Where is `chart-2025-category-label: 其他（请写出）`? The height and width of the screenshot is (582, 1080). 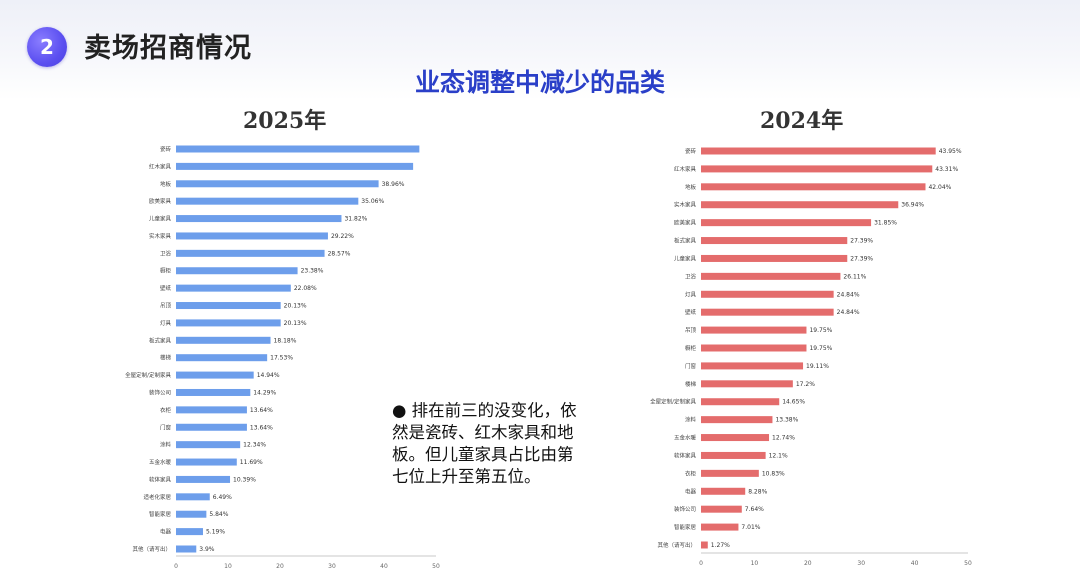
chart-2025-category-label: 其他（请写出） is located at coordinates (151, 549).